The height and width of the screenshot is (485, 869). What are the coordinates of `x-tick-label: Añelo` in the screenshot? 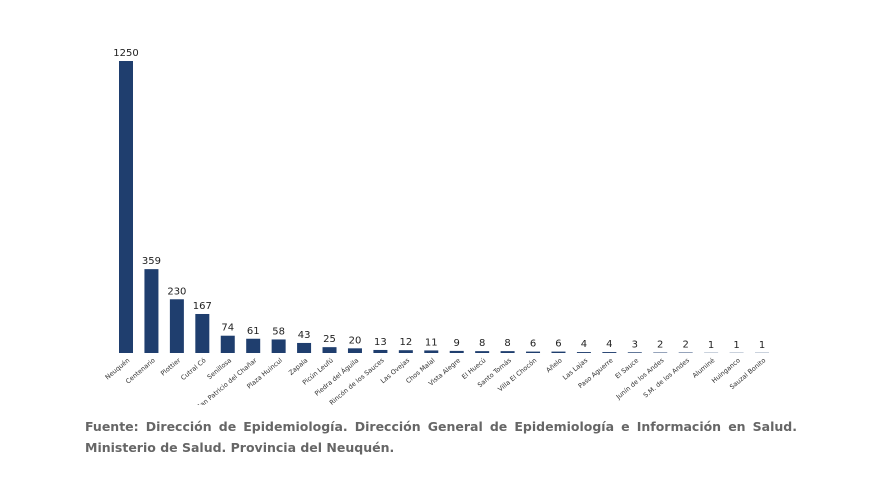 It's located at (554, 365).